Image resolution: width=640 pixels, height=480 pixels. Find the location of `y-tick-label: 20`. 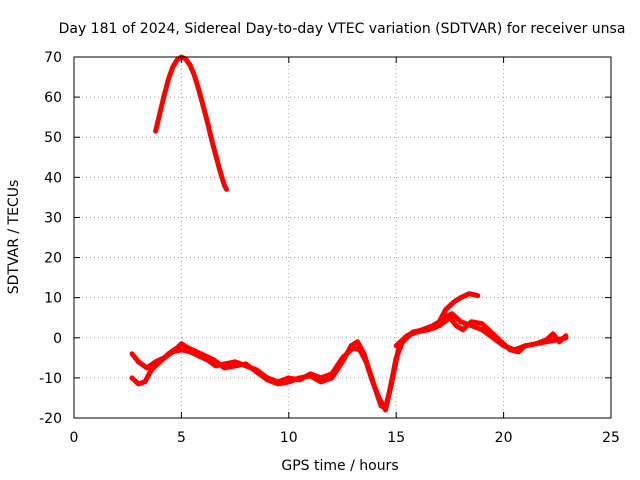

y-tick-label: 20 is located at coordinates (53, 259).